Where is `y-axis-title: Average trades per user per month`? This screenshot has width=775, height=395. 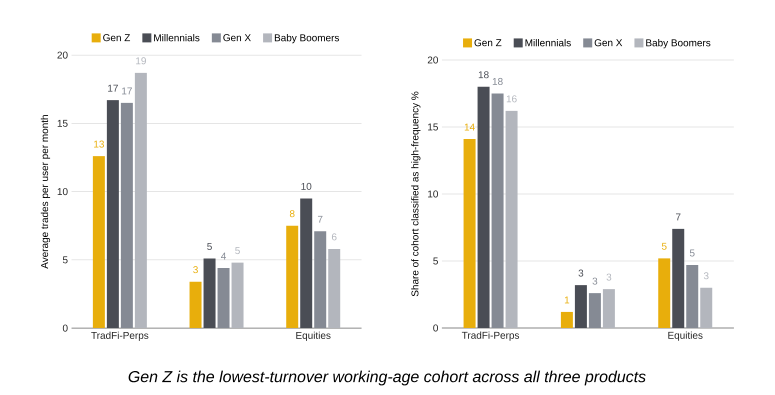
y-axis-title: Average trades per user per month is located at coordinates (45, 192).